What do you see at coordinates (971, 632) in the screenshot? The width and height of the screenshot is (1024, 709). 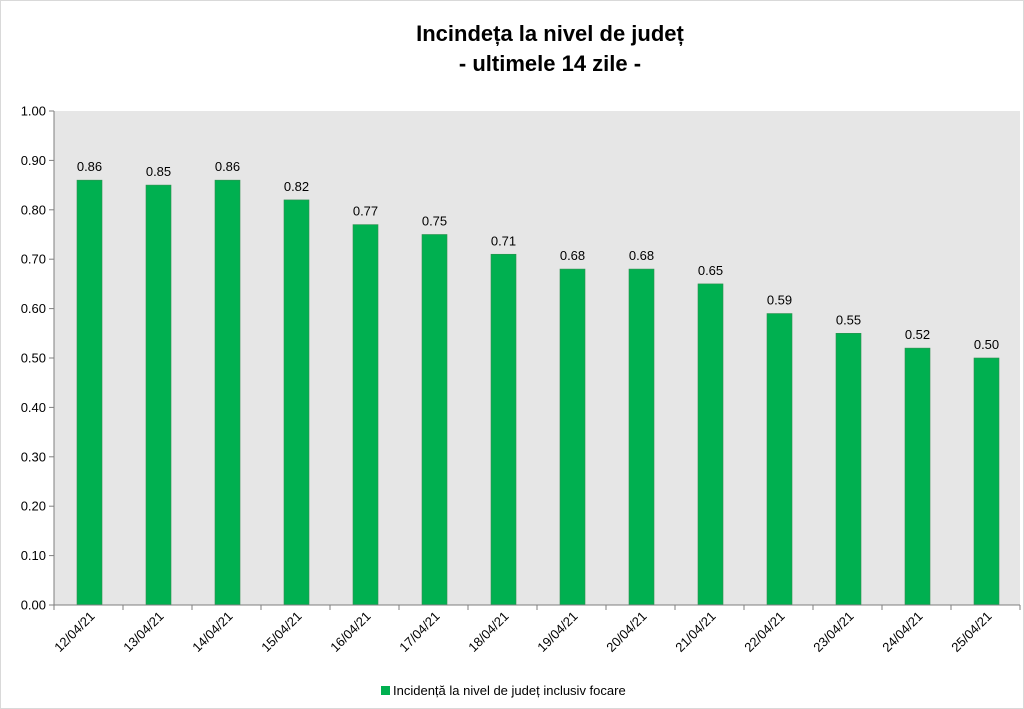 I see `x-tick-label: 25/04/21` at bounding box center [971, 632].